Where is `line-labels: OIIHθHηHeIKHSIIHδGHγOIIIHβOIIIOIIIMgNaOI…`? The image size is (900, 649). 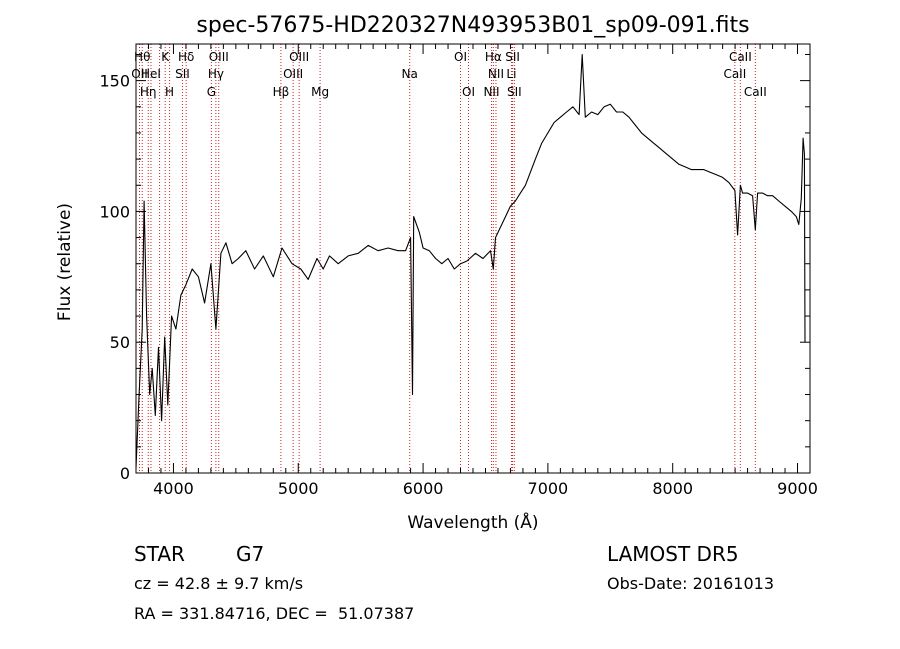 line-labels: OIIHθHηHeIKHSIIHδGHγOIIIHβOIIIOIIIMgNaOI… is located at coordinates (449, 74).